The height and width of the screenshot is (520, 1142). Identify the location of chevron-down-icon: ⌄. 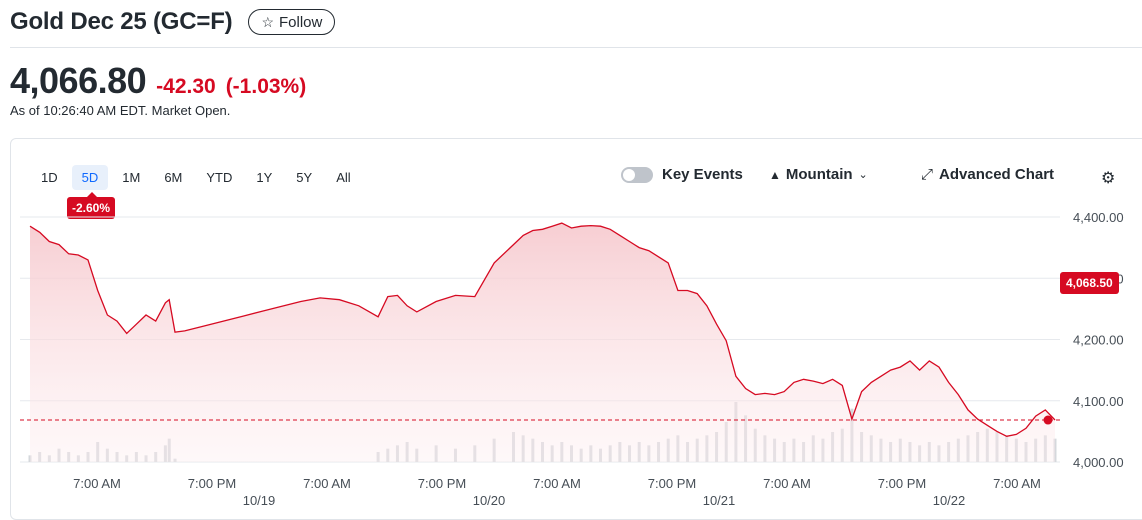
(863, 175).